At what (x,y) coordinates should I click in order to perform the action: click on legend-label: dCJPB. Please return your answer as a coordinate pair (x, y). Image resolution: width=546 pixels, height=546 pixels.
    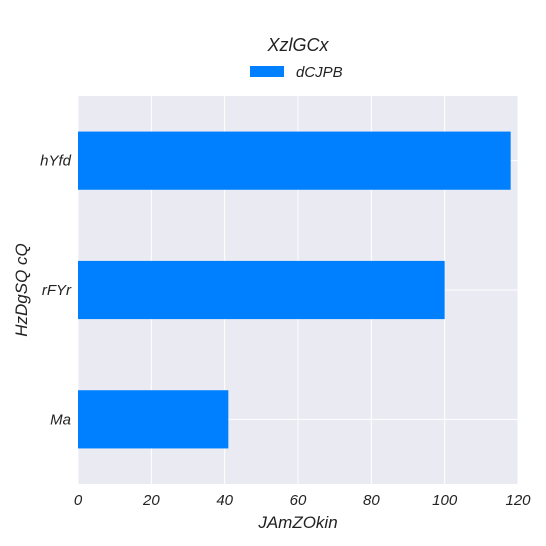
    Looking at the image, I should click on (319, 72).